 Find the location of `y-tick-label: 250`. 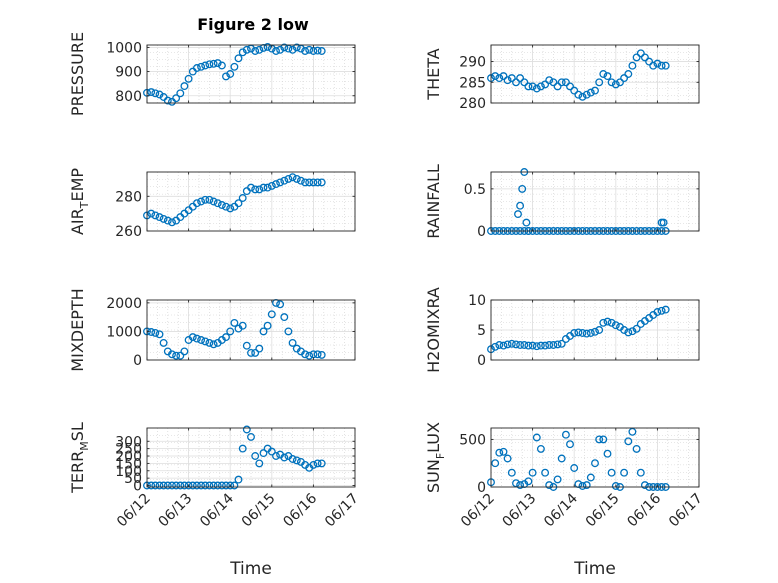

y-tick-label: 250 is located at coordinates (128, 450).